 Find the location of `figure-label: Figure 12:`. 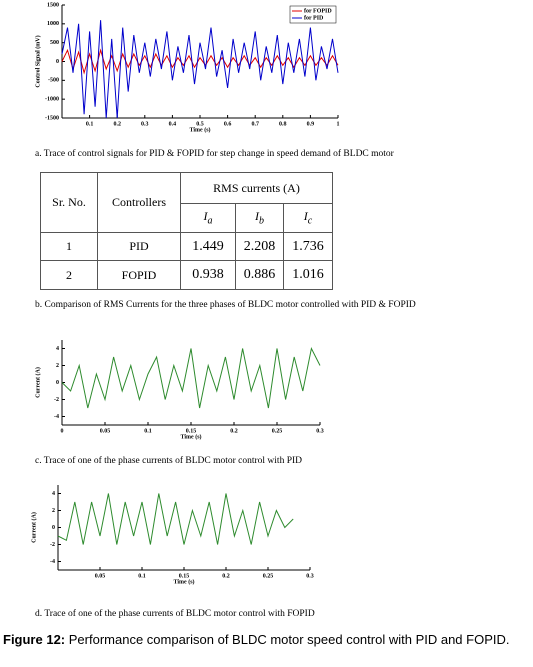

figure-label: Figure 12: is located at coordinates (34, 639).